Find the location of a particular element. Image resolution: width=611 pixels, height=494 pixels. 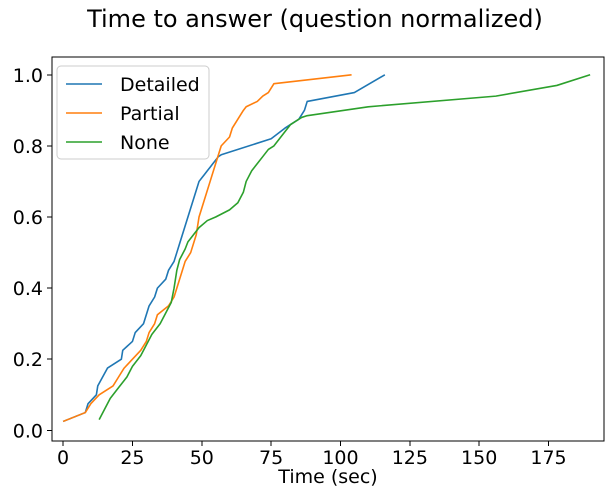

x-tick-label: 175 is located at coordinates (548, 458).